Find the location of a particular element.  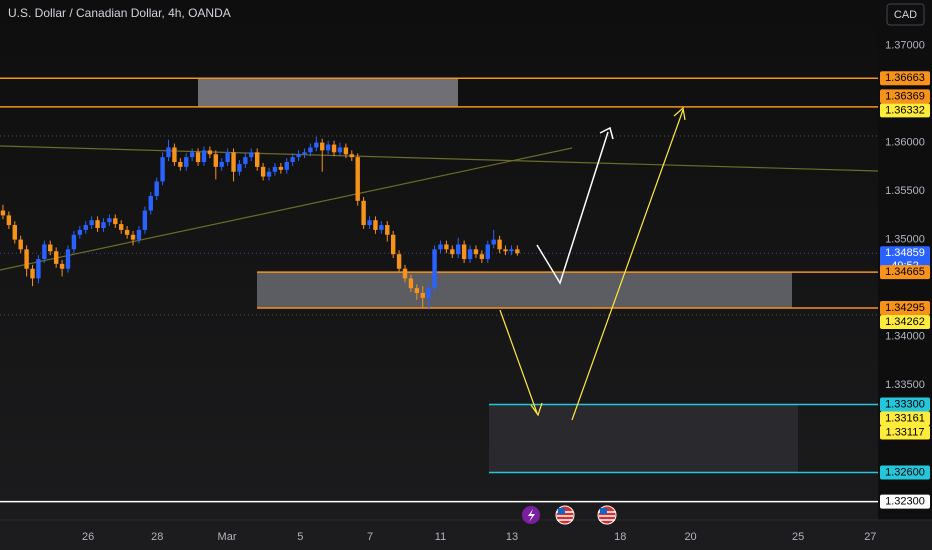

x-tick-label: 13 is located at coordinates (512, 537).